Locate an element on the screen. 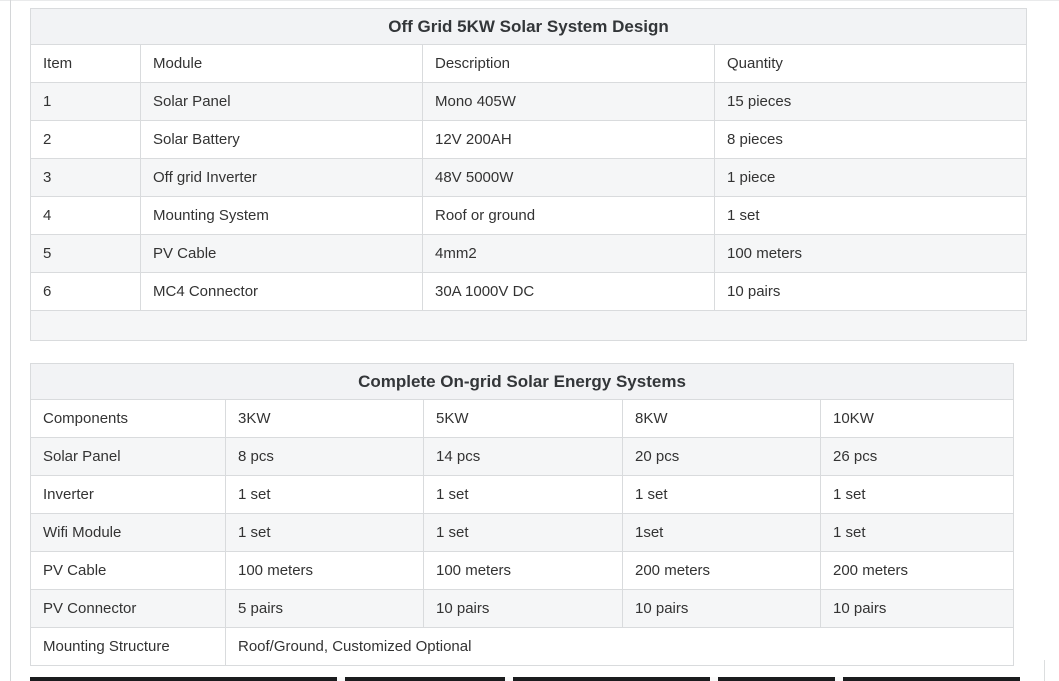  ongrid-col-header-8kw: 8KW is located at coordinates (721, 418).